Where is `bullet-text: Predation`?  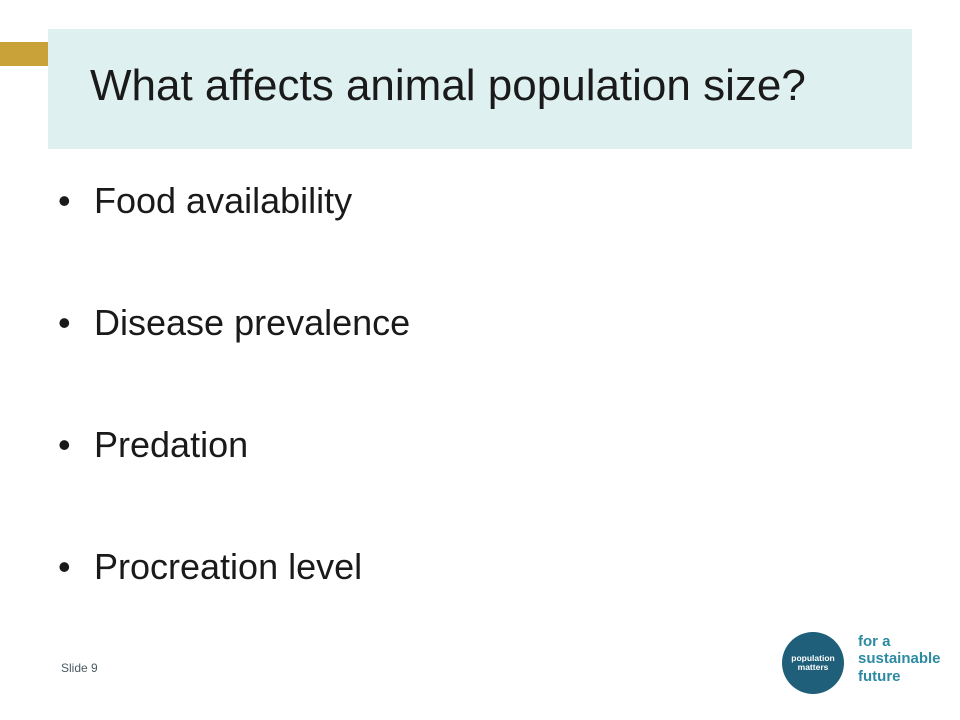 bullet-text: Predation is located at coordinates (171, 444).